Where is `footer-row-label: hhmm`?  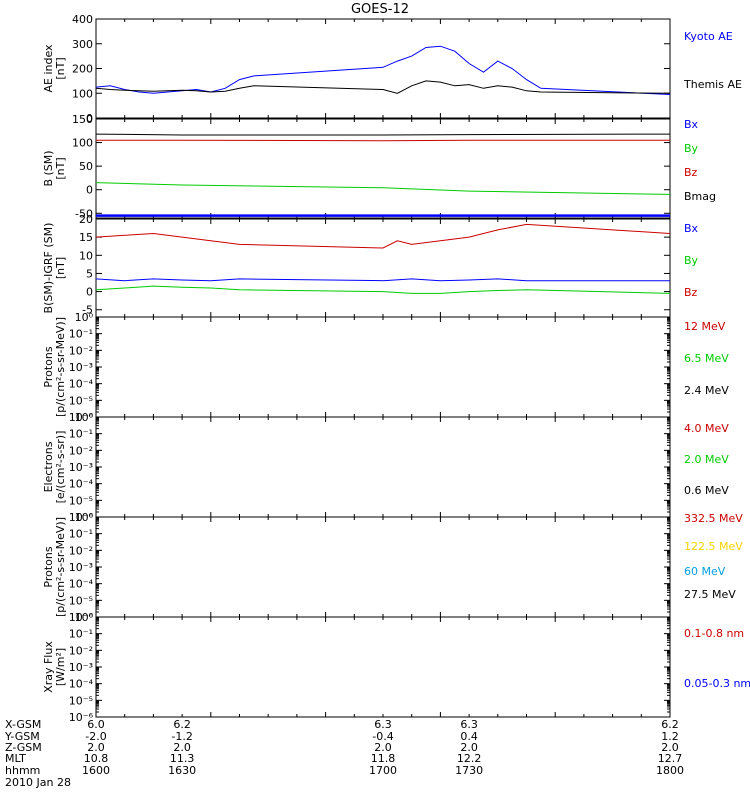
footer-row-label: hhmm is located at coordinates (22, 770).